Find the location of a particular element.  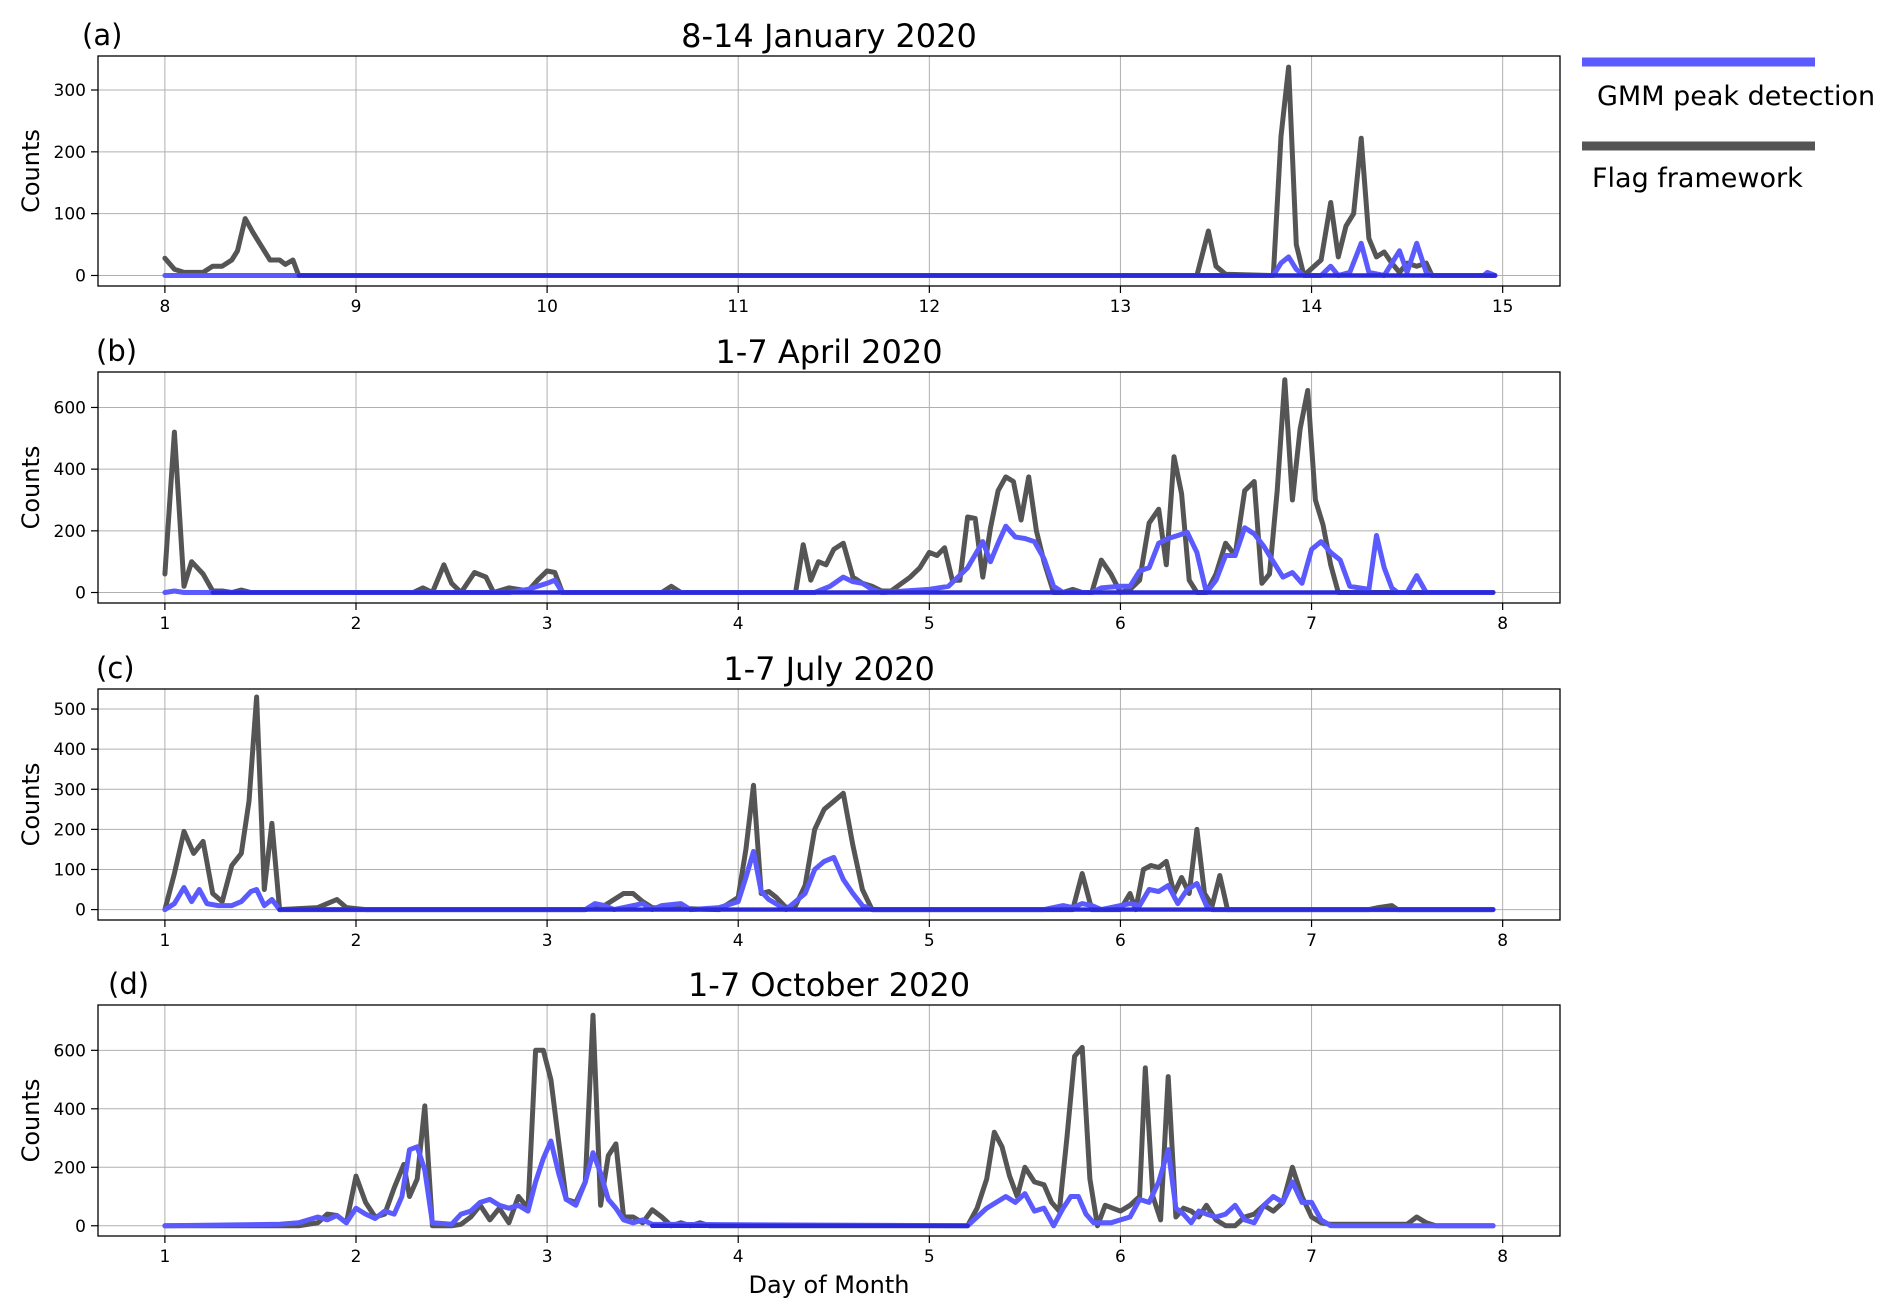

panel-title: 1-7 October 2020 is located at coordinates (829, 985).